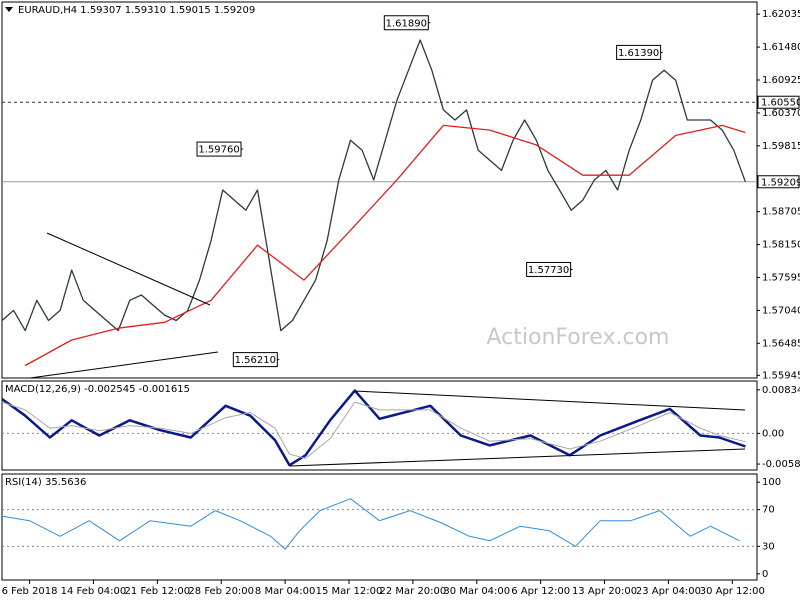 The image size is (800, 600). I want to click on annotation-label: 1.61890, so click(406, 23).